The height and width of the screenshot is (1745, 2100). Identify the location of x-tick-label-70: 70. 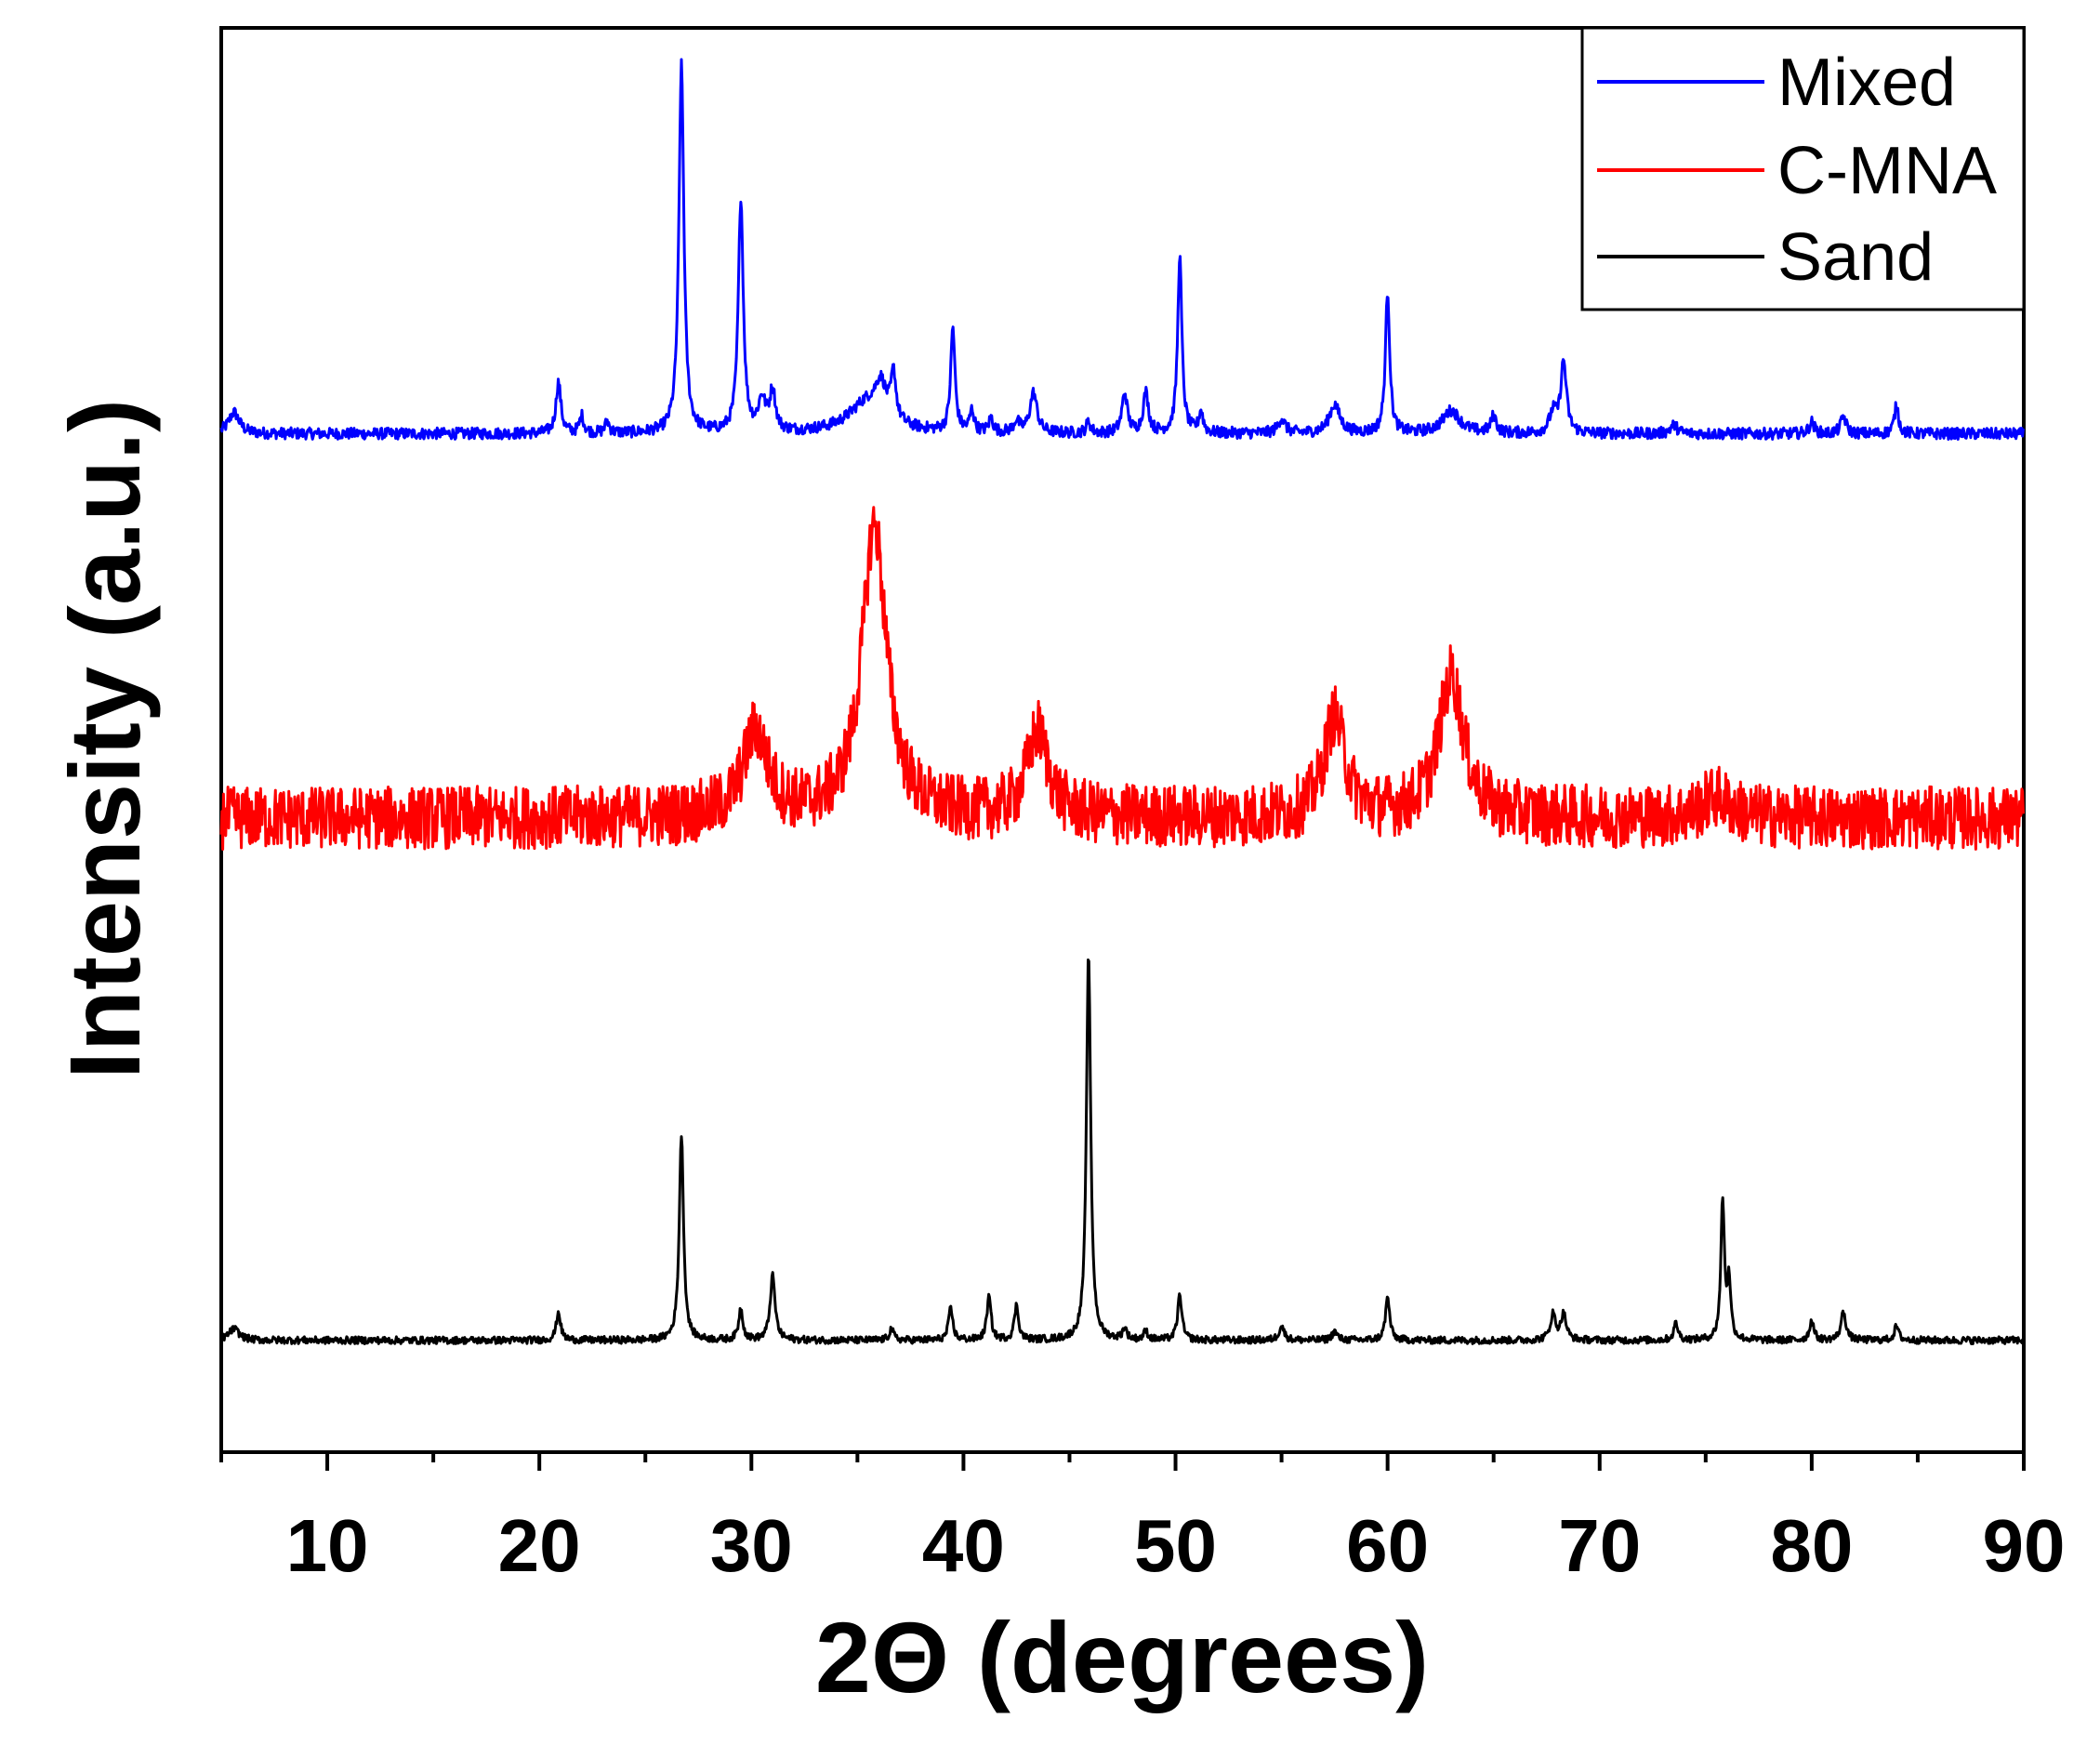
(1599, 1546).